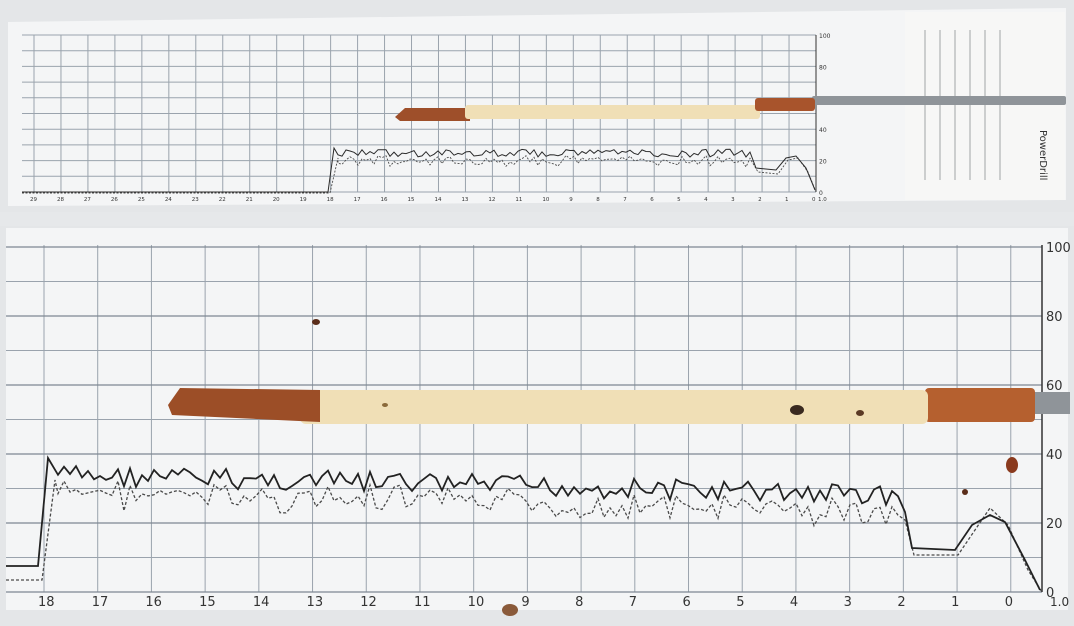  What do you see at coordinates (823, 130) in the screenshot?
I see `top-y-tick-label: 40` at bounding box center [823, 130].